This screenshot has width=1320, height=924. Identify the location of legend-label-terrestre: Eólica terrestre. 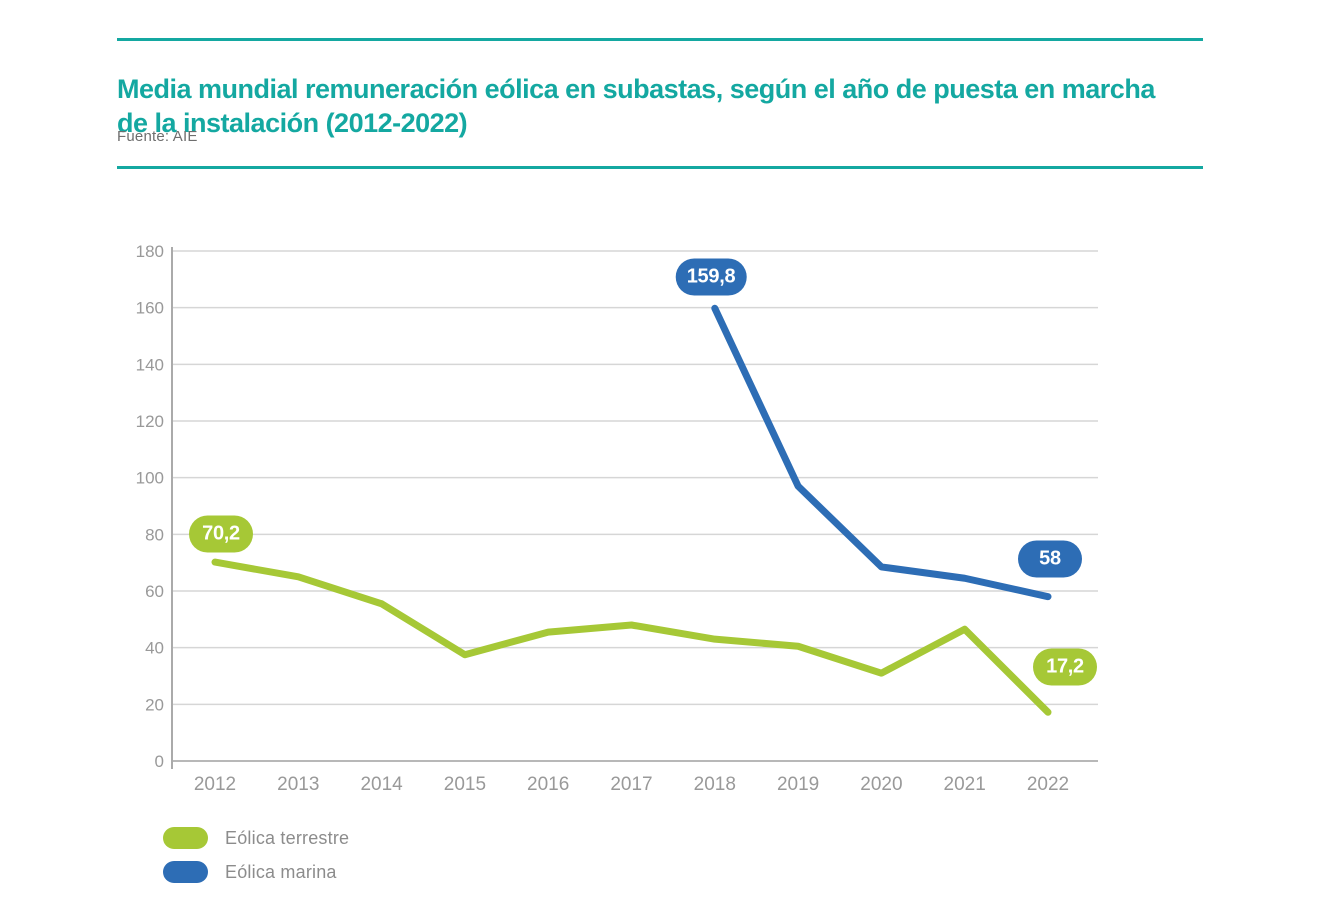
(287, 837).